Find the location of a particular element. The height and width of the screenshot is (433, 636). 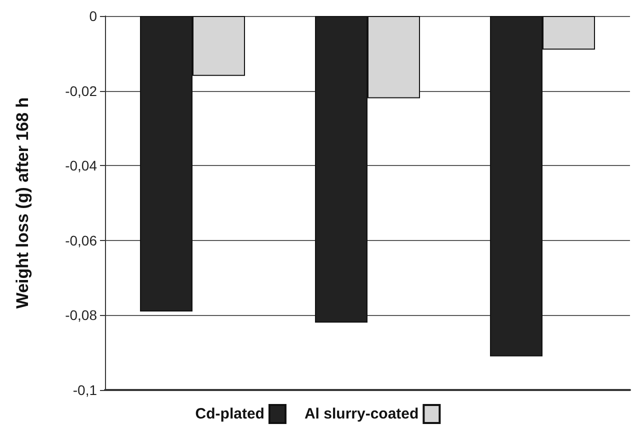

y-tick-label: -0,1 is located at coordinates (85, 390).